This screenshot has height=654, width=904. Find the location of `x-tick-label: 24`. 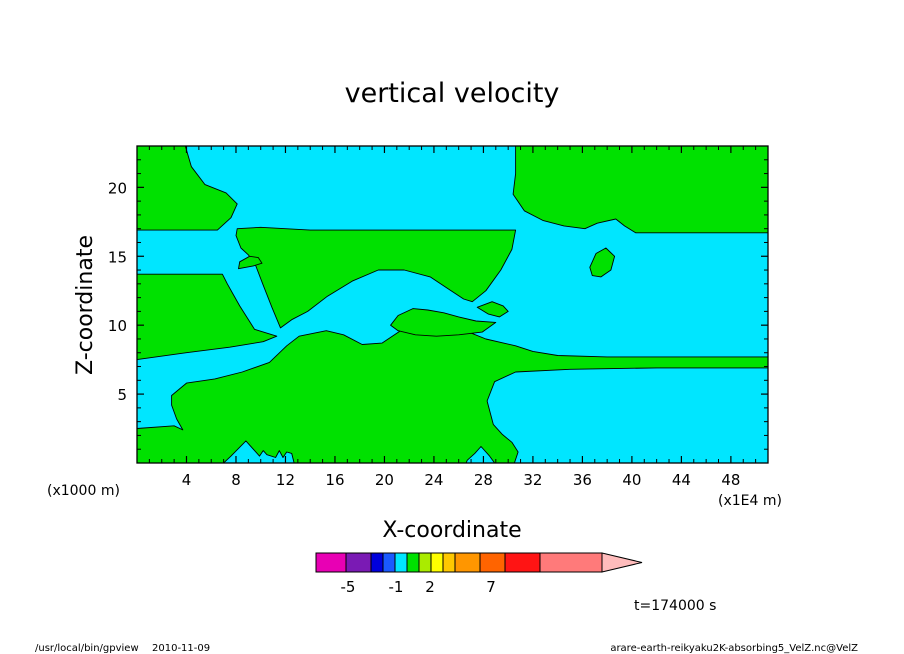

x-tick-label: 24 is located at coordinates (433, 480).